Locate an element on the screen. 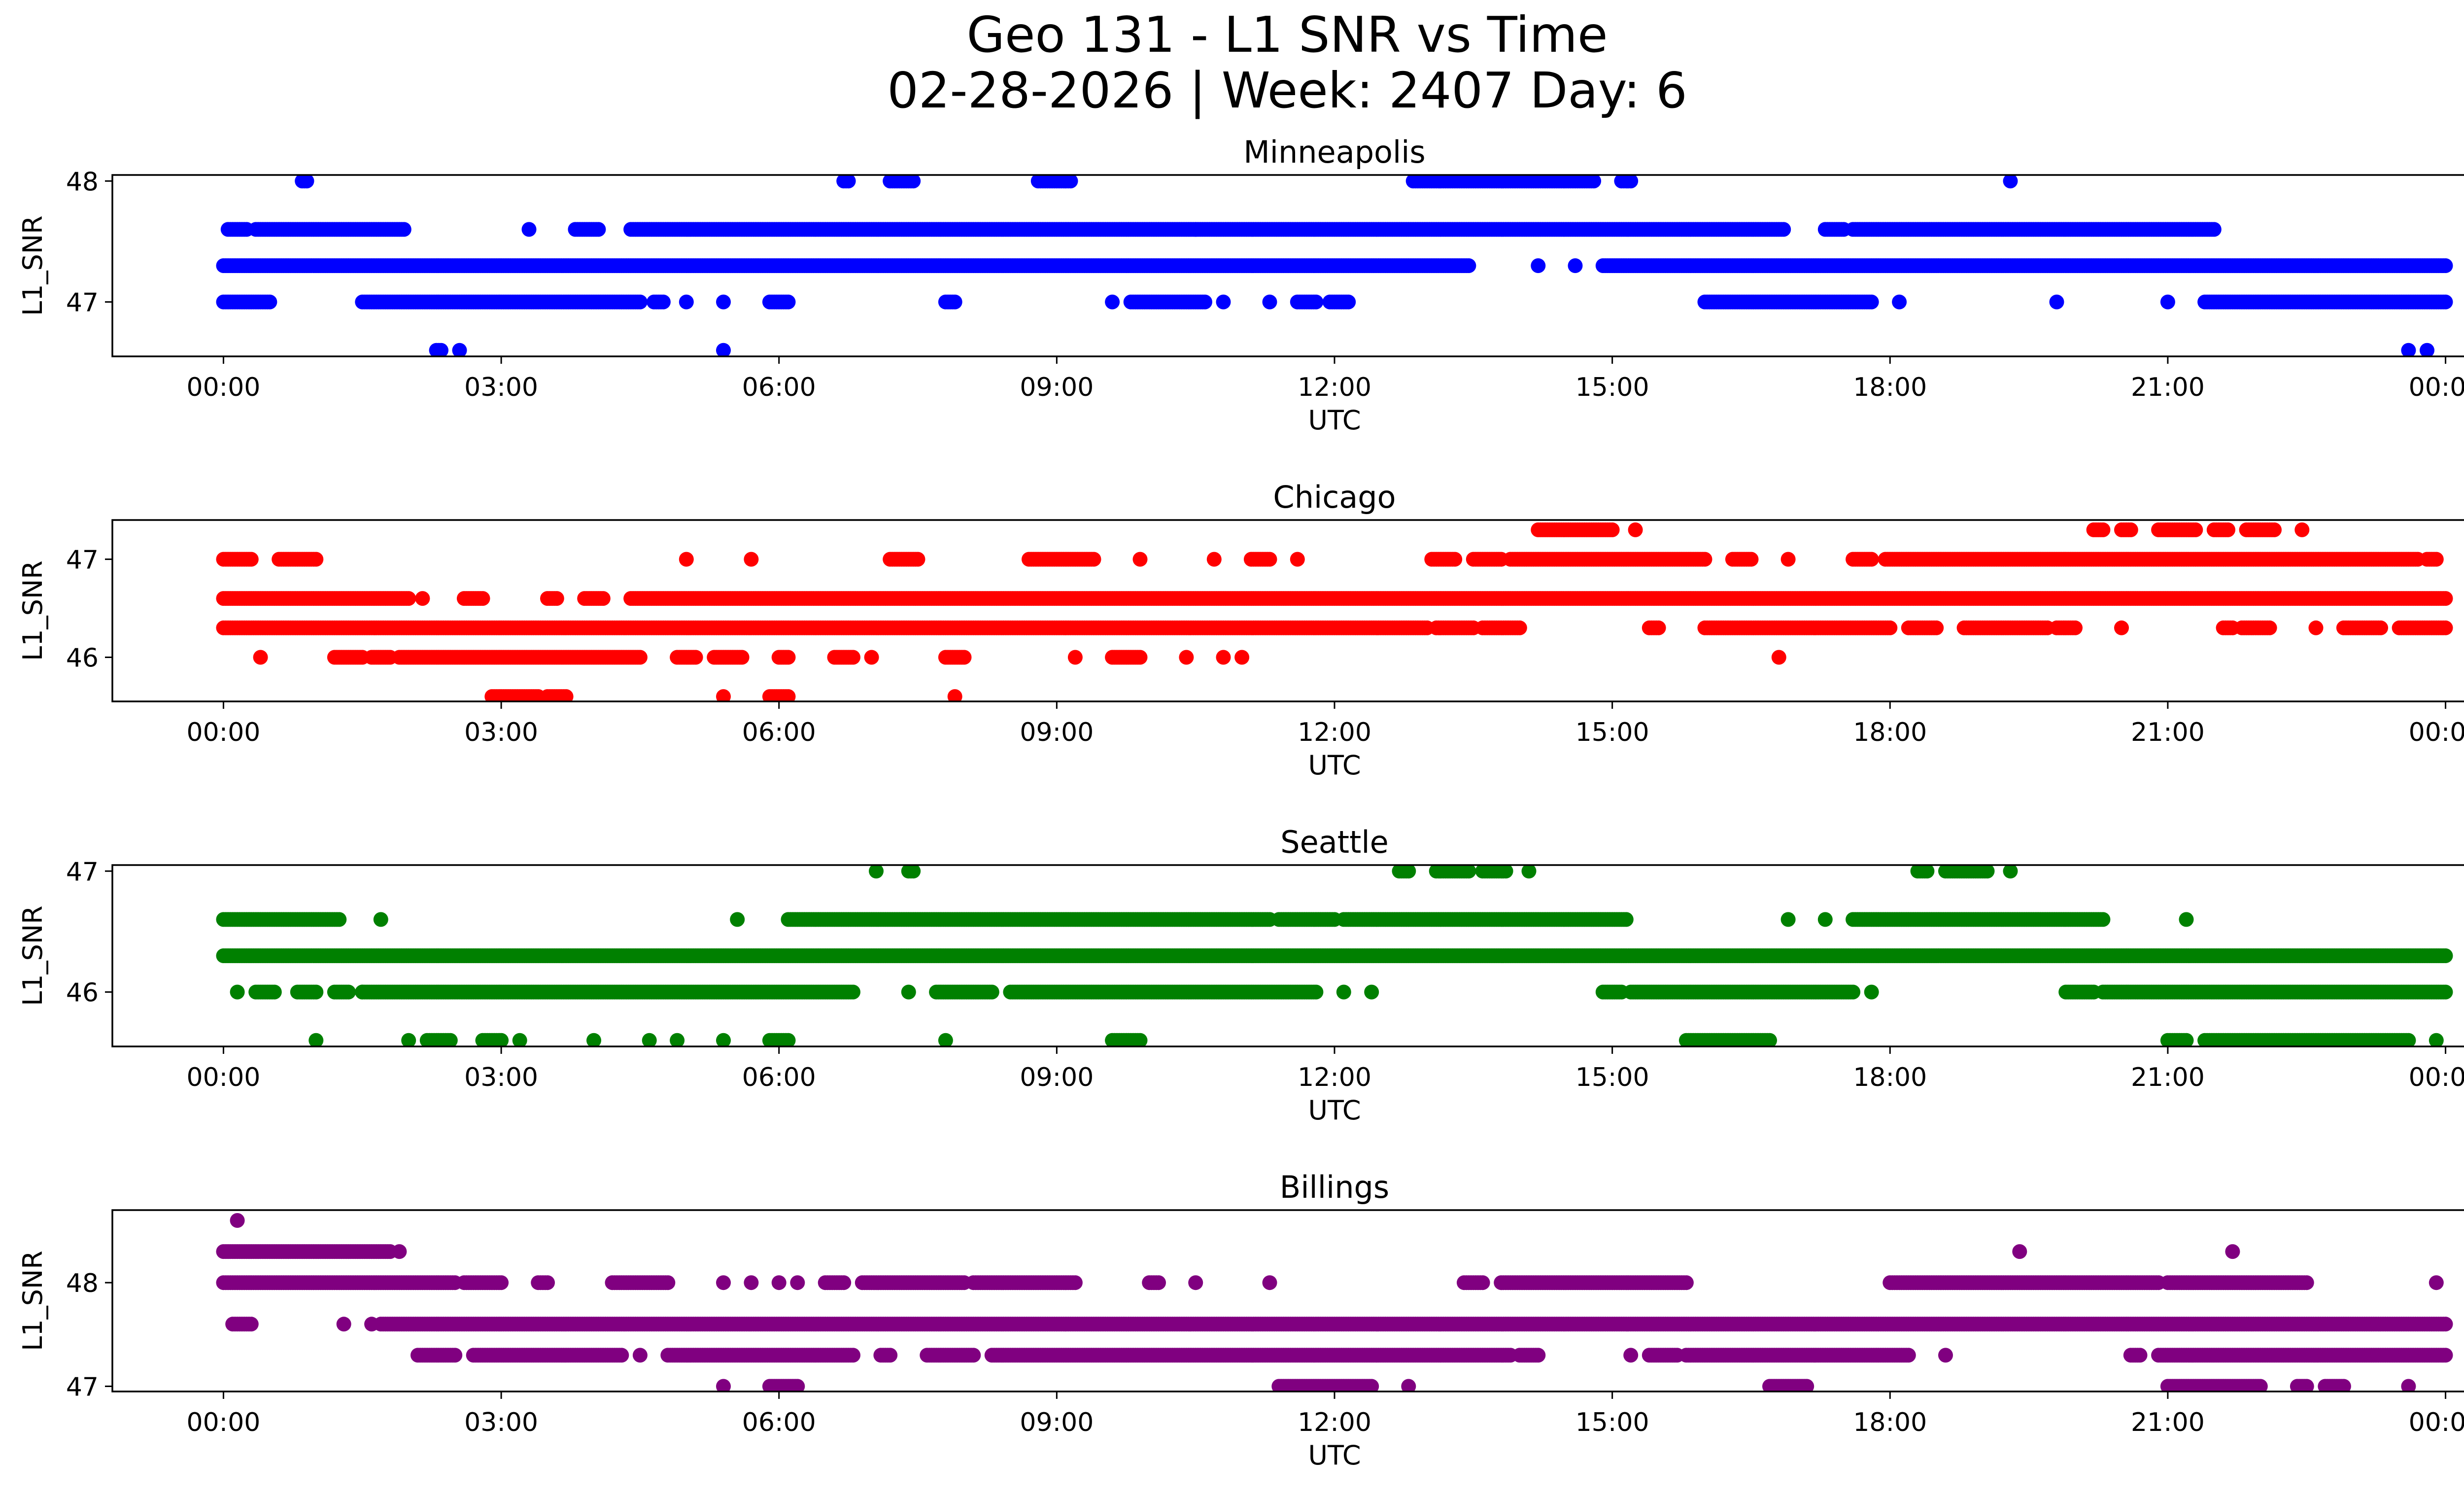 The image size is (2464, 1495). subplot-title: Minneapolis is located at coordinates (1334, 152).